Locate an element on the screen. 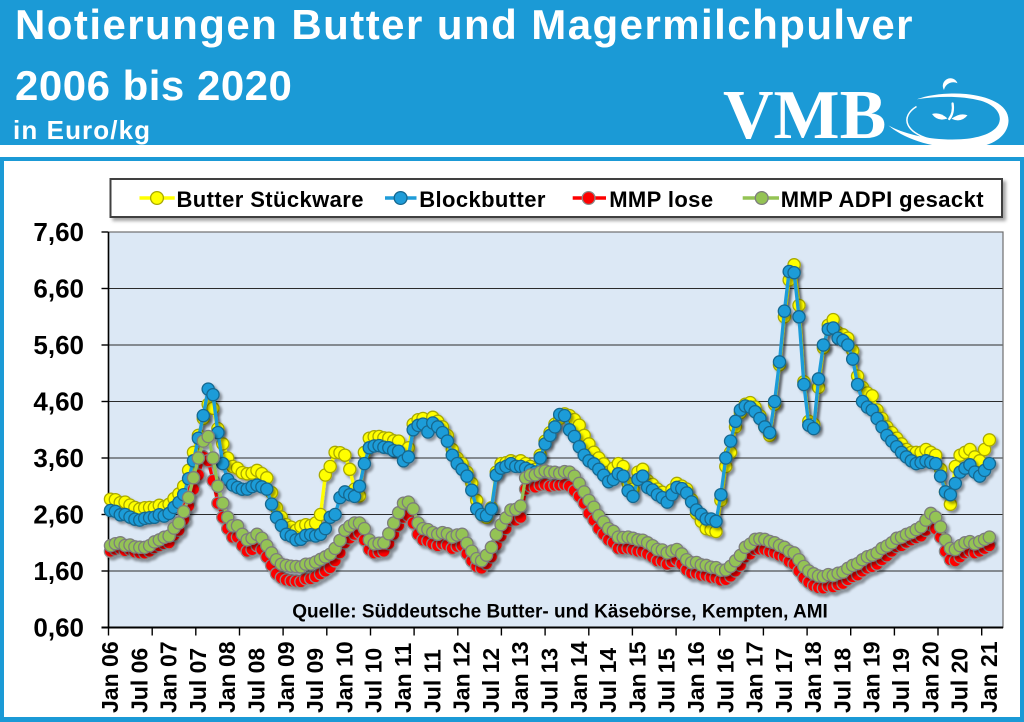 Image resolution: width=1024 pixels, height=722 pixels. svg-text: Butter Stückware is located at coordinates (270, 199).